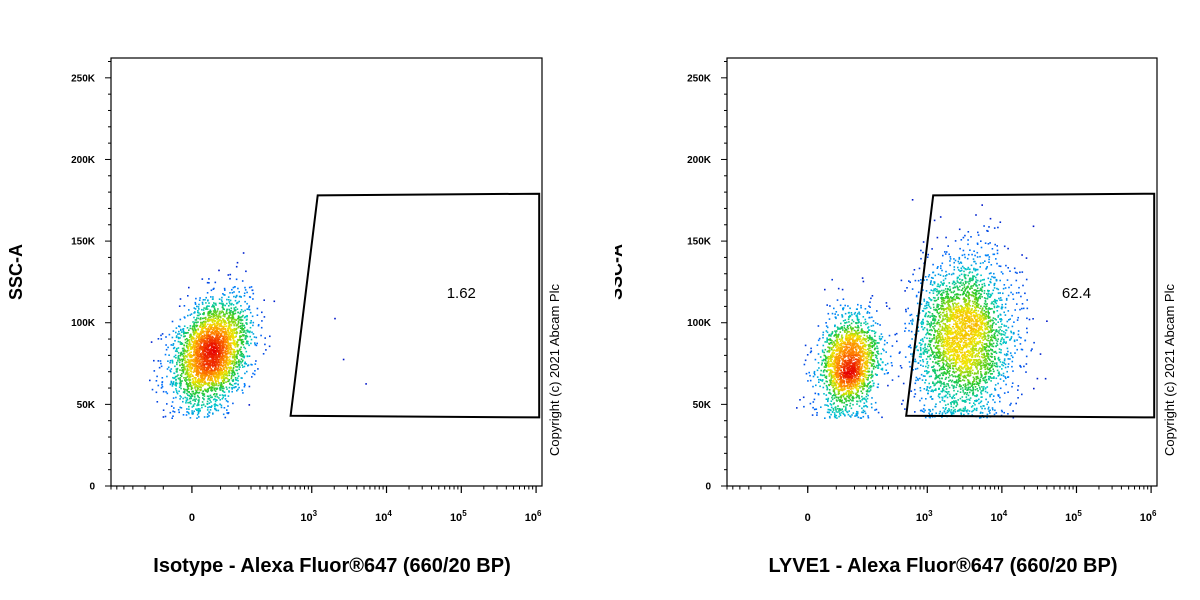 This screenshot has width=1200, height=600. Describe the element at coordinates (306, 518) in the screenshot. I see `x-tick-base: 10` at that location.